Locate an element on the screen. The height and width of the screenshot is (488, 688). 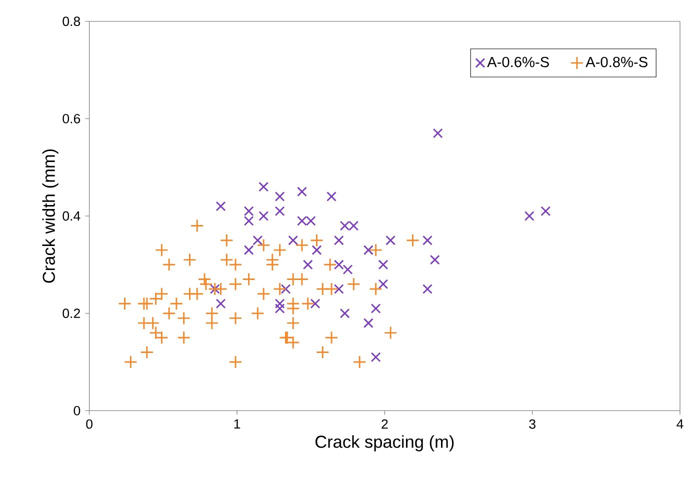
x-tick-label: 0 is located at coordinates (89, 424).